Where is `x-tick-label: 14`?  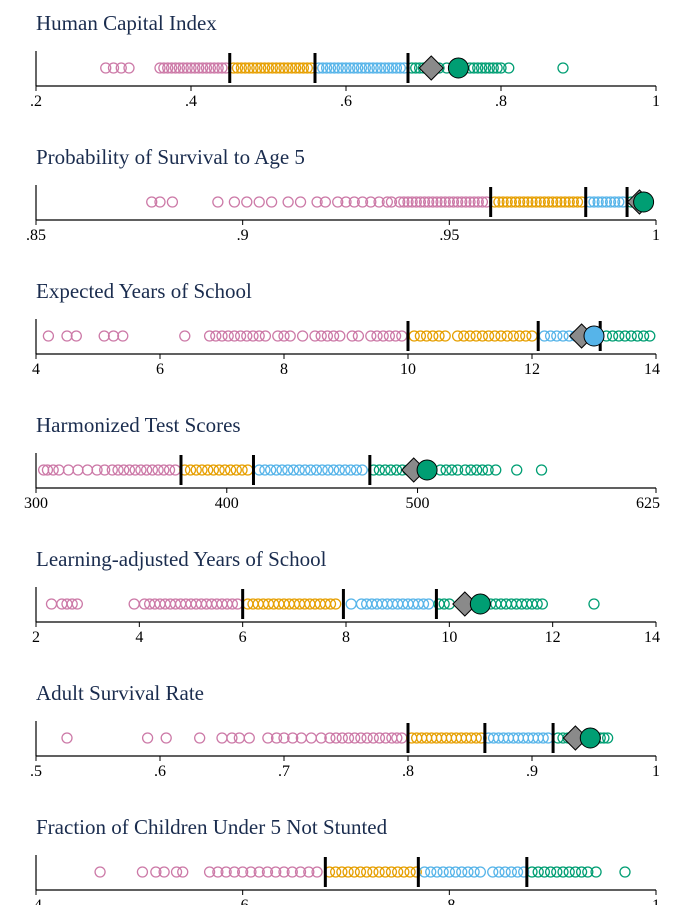
x-tick-label: 14 is located at coordinates (652, 637).